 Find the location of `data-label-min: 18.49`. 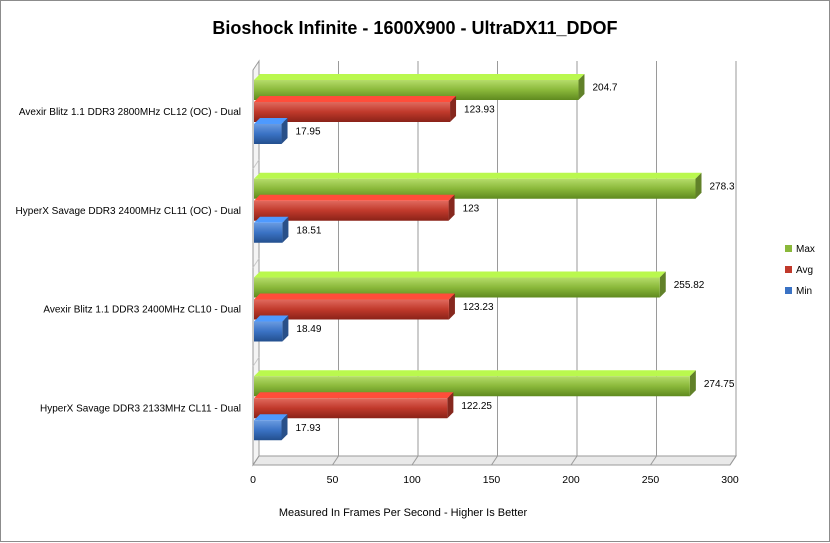

data-label-min: 18.49 is located at coordinates (308, 329).